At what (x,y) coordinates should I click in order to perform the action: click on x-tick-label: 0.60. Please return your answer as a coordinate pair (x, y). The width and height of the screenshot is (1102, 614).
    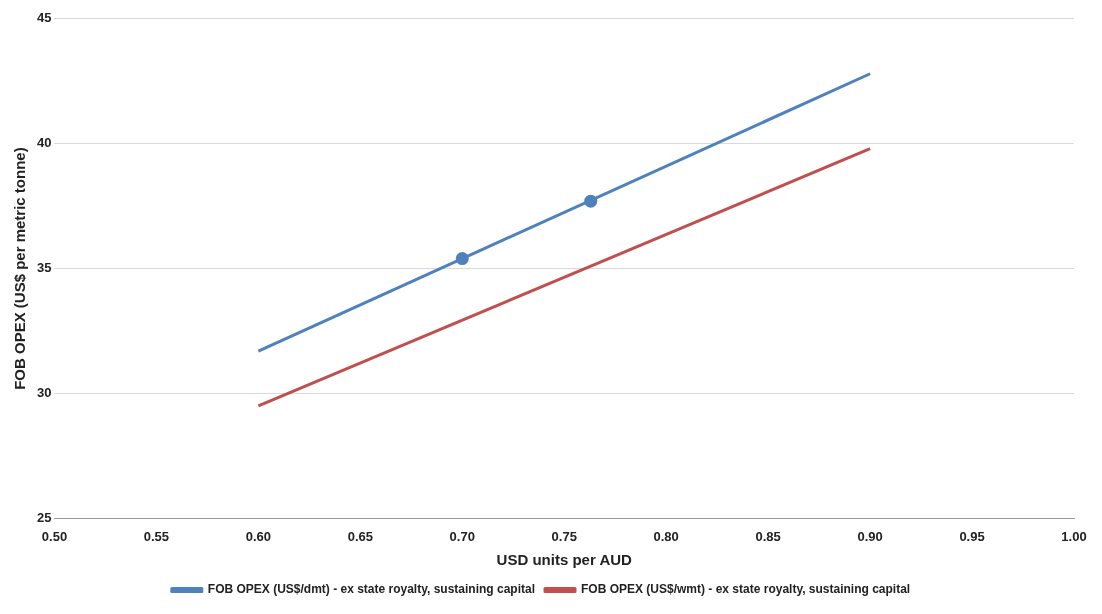
    Looking at the image, I should click on (258, 536).